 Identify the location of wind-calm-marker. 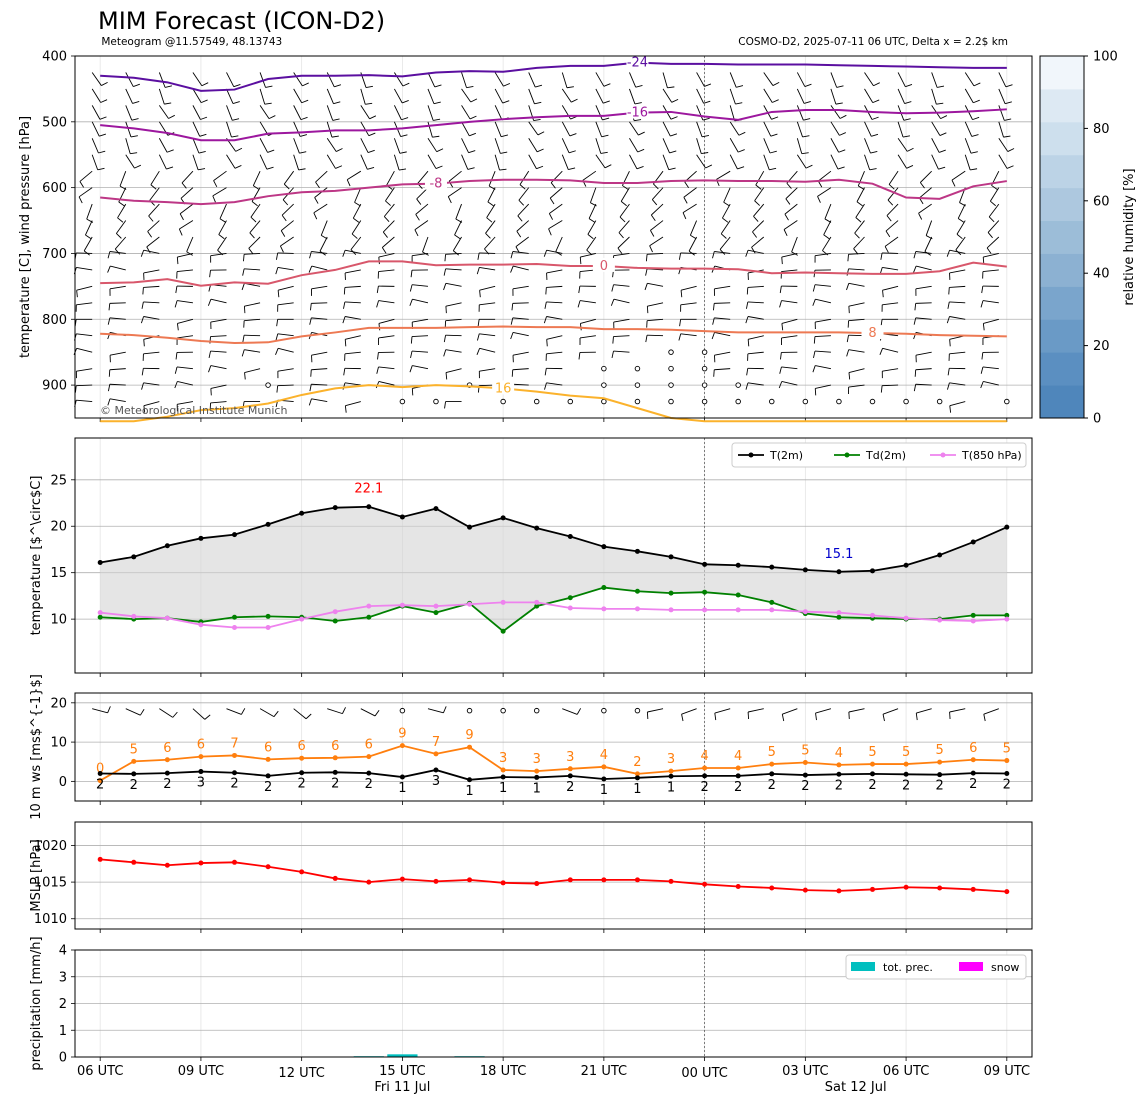
(402, 710).